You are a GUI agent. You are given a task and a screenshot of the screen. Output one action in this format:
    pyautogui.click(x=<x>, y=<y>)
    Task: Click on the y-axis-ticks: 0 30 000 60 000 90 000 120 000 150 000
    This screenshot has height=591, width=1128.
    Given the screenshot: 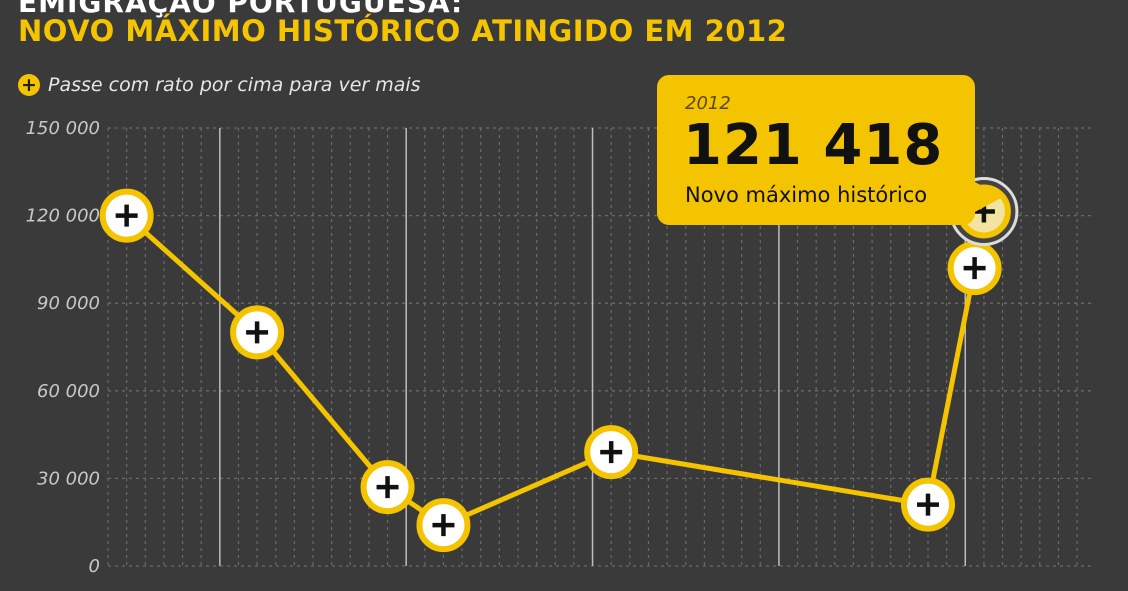 What is the action you would take?
    pyautogui.click(x=63, y=347)
    